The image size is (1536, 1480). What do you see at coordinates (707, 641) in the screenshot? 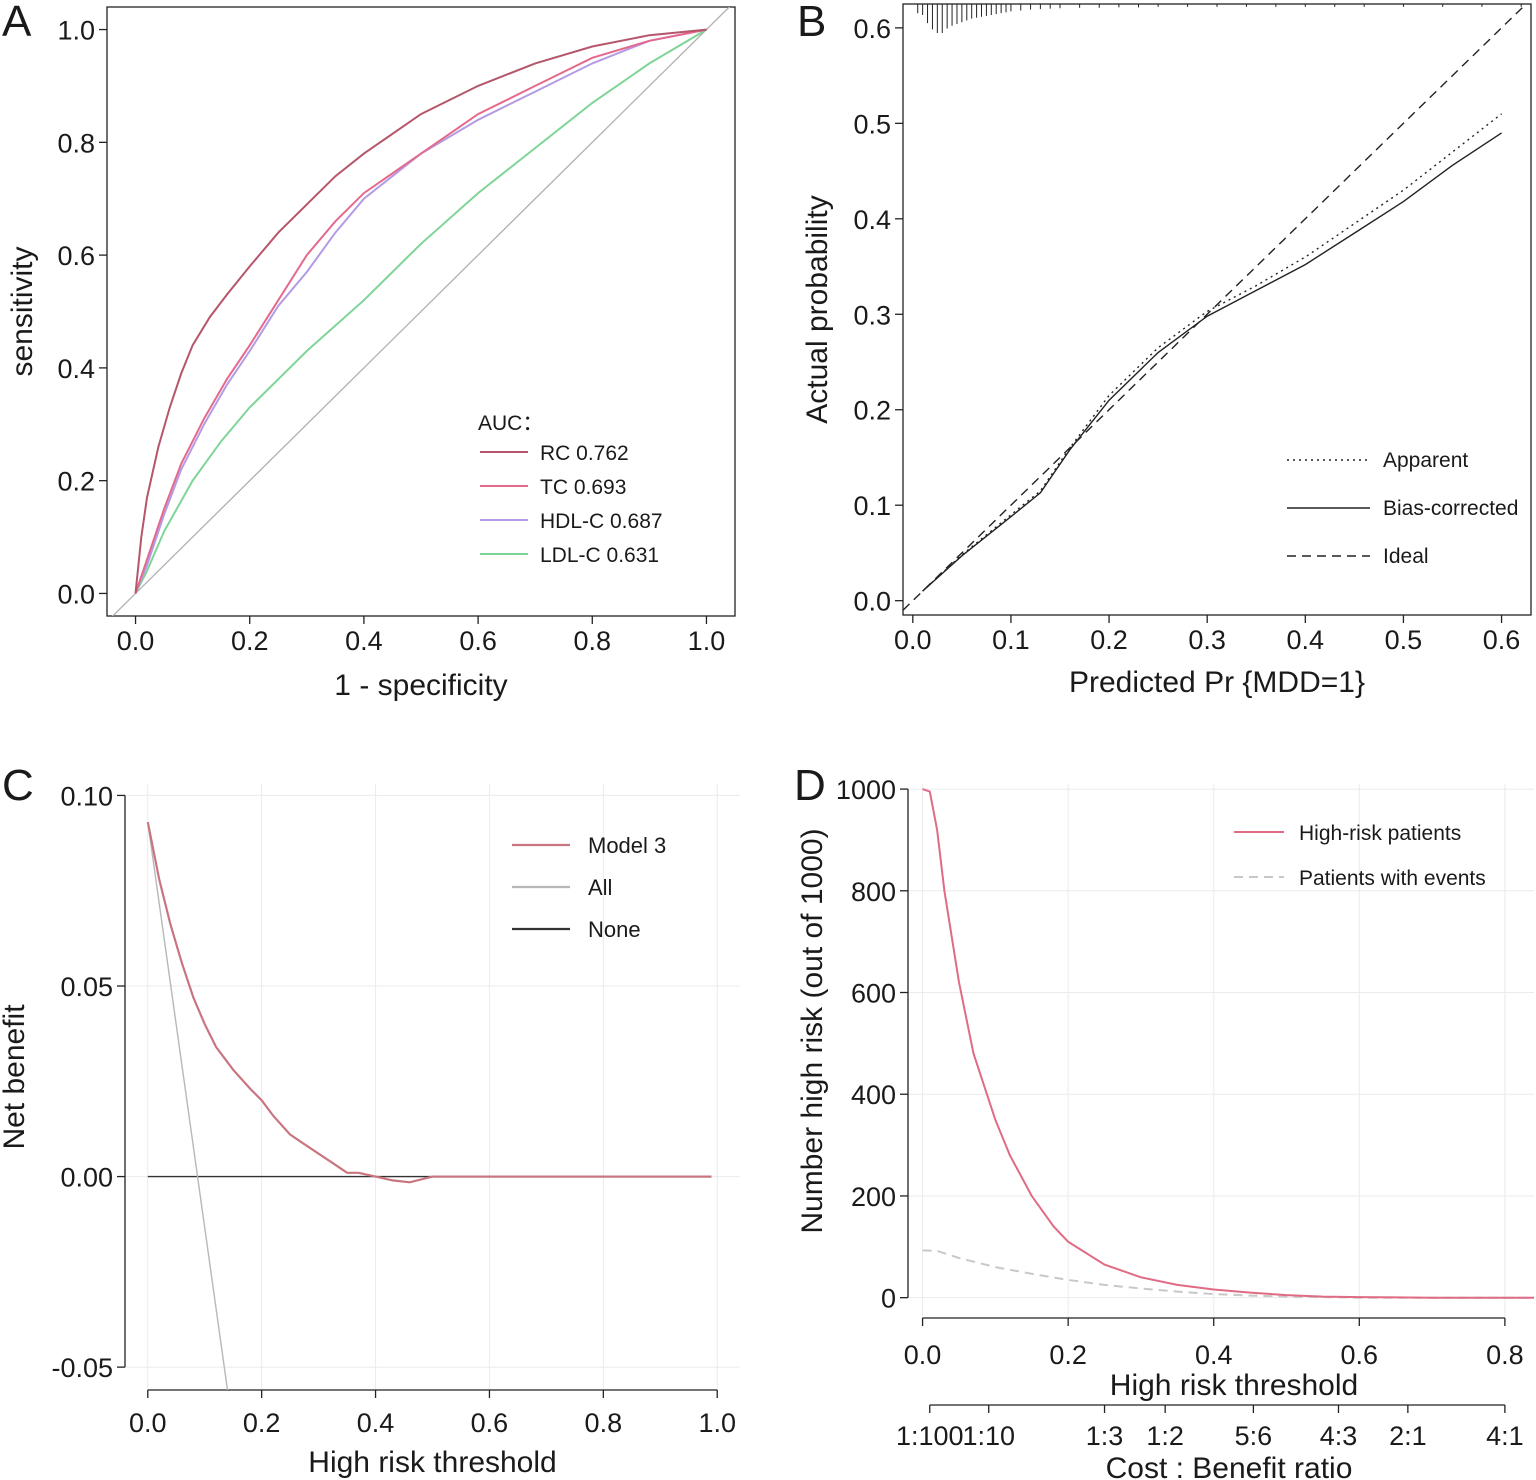
I see `x-tick-label-a: 1.0` at bounding box center [707, 641].